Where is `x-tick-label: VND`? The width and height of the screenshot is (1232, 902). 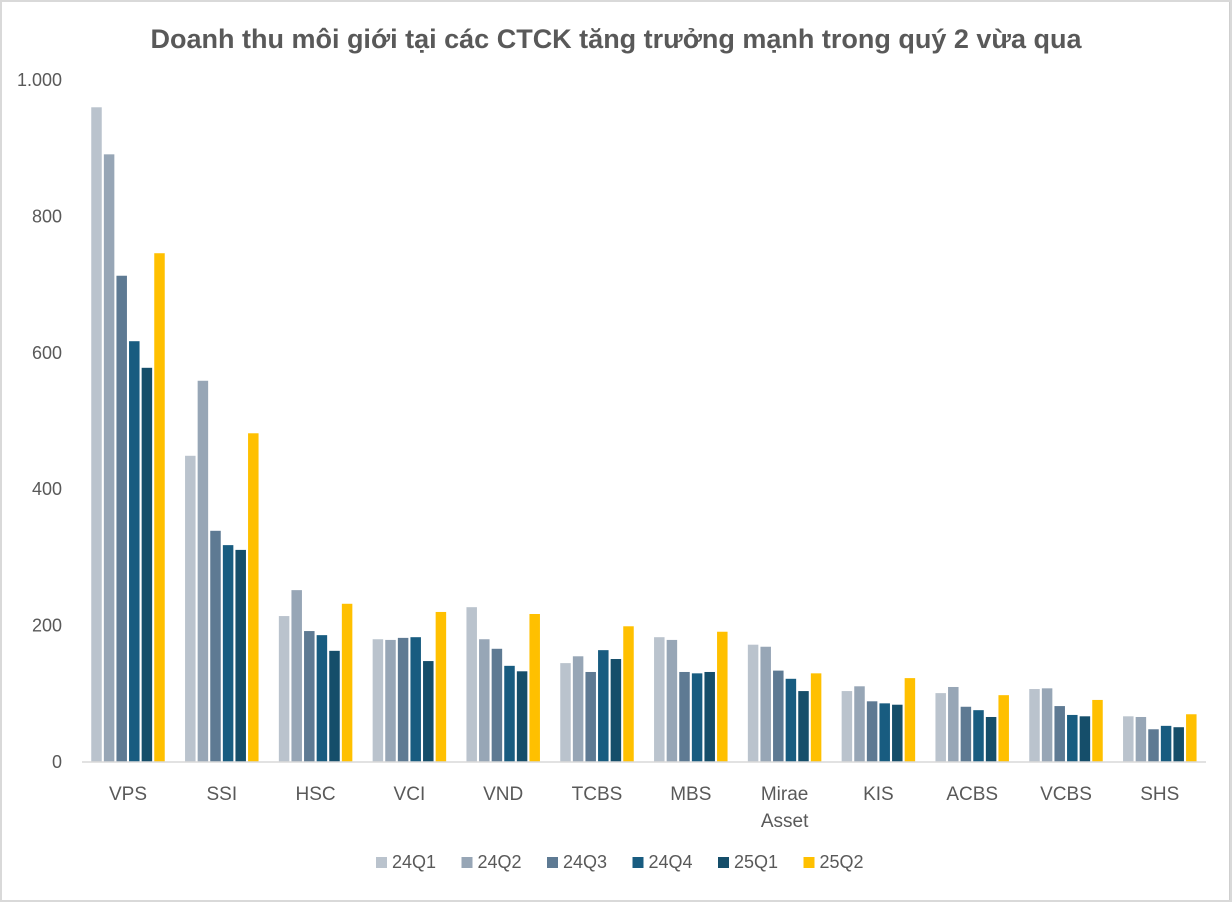
x-tick-label: VND is located at coordinates (503, 794).